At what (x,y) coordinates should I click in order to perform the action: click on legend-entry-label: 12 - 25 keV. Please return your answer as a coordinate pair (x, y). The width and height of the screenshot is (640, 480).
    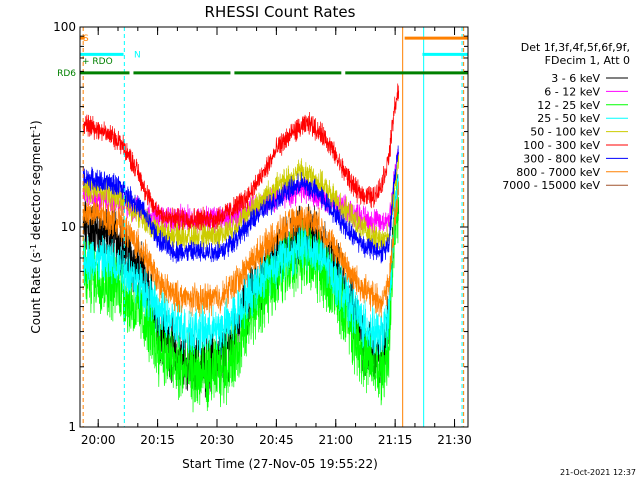
    Looking at the image, I should click on (568, 105).